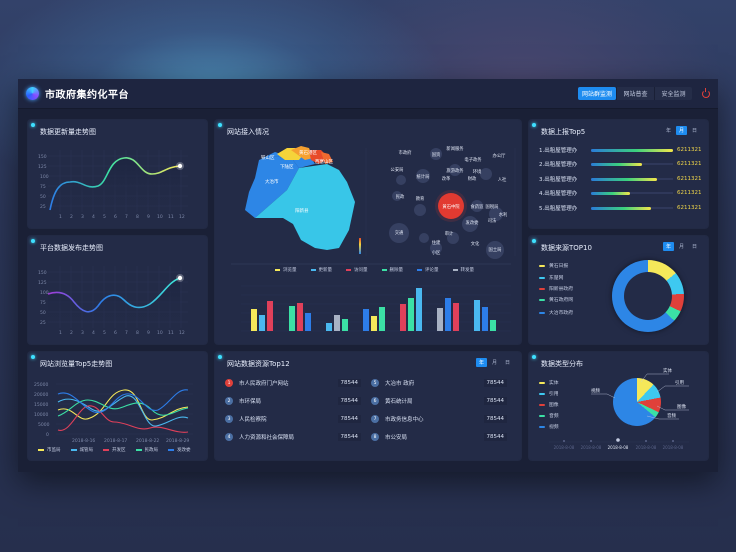 The height and width of the screenshot is (552, 736). What do you see at coordinates (449, 233) in the screenshot?
I see `svg-text: 审计` at bounding box center [449, 233].